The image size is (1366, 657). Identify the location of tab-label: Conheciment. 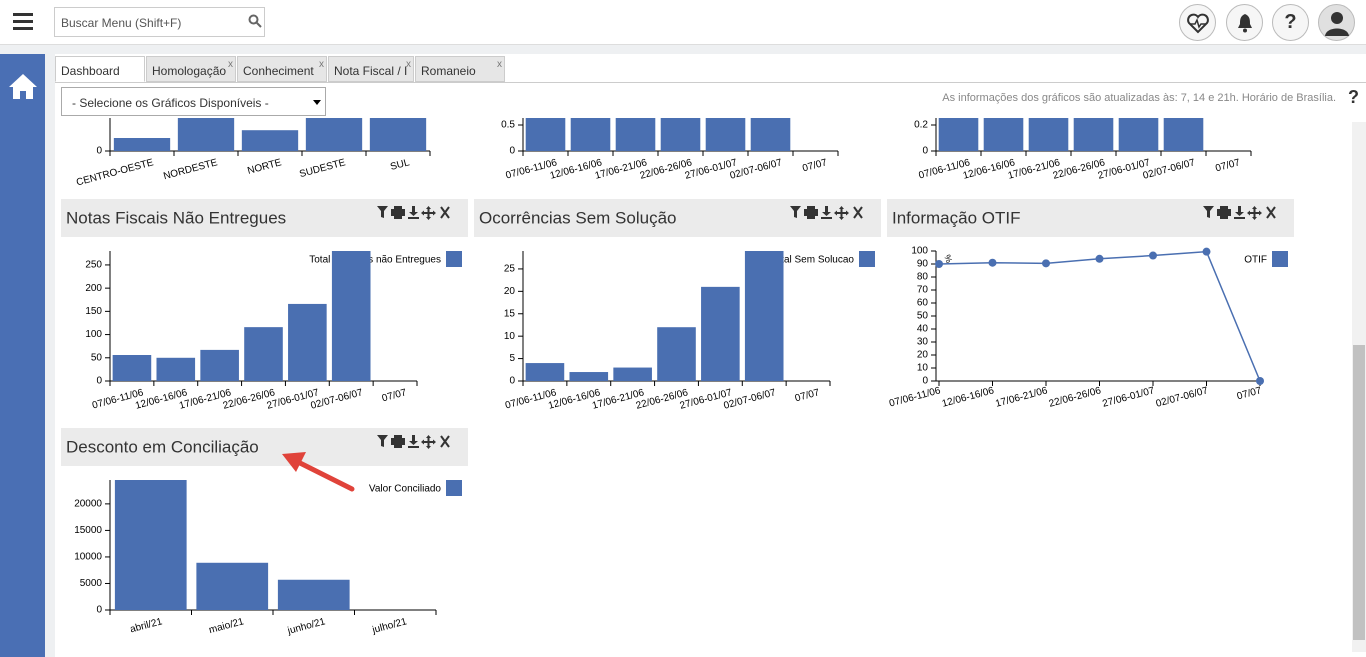
(278, 71).